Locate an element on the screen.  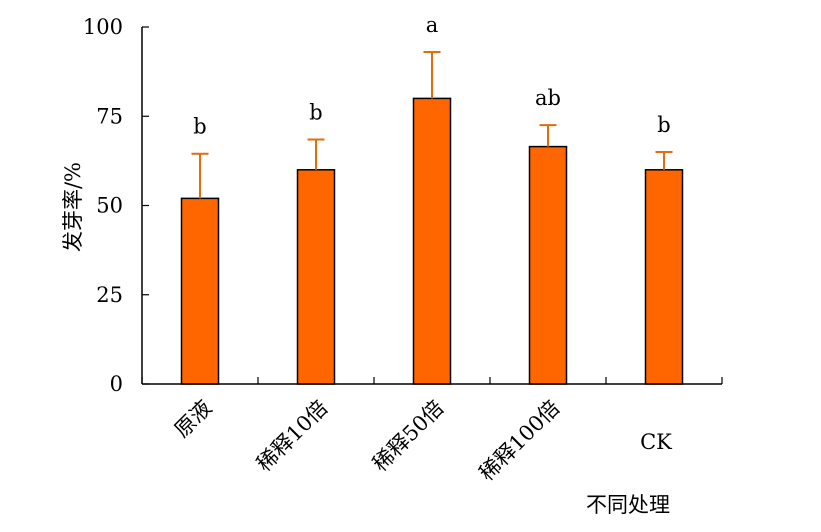
y-axis-title: 发芽率/% is located at coordinates (73, 207).